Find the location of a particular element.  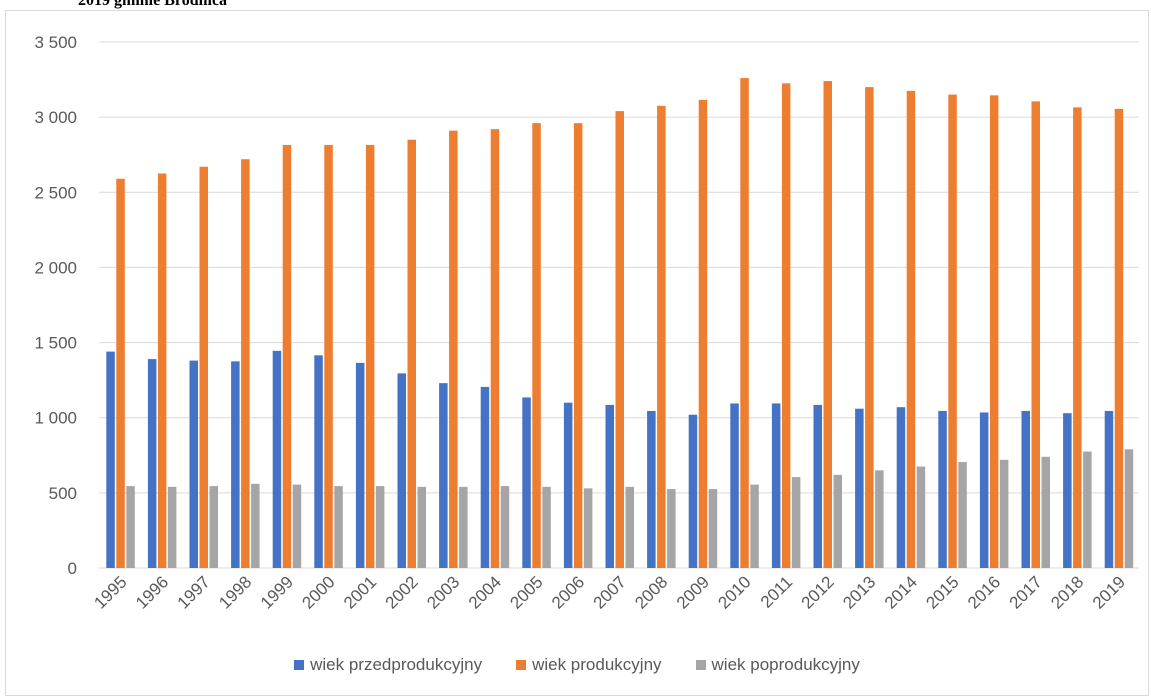

legend-label: wiek produkcyjny is located at coordinates (597, 664).